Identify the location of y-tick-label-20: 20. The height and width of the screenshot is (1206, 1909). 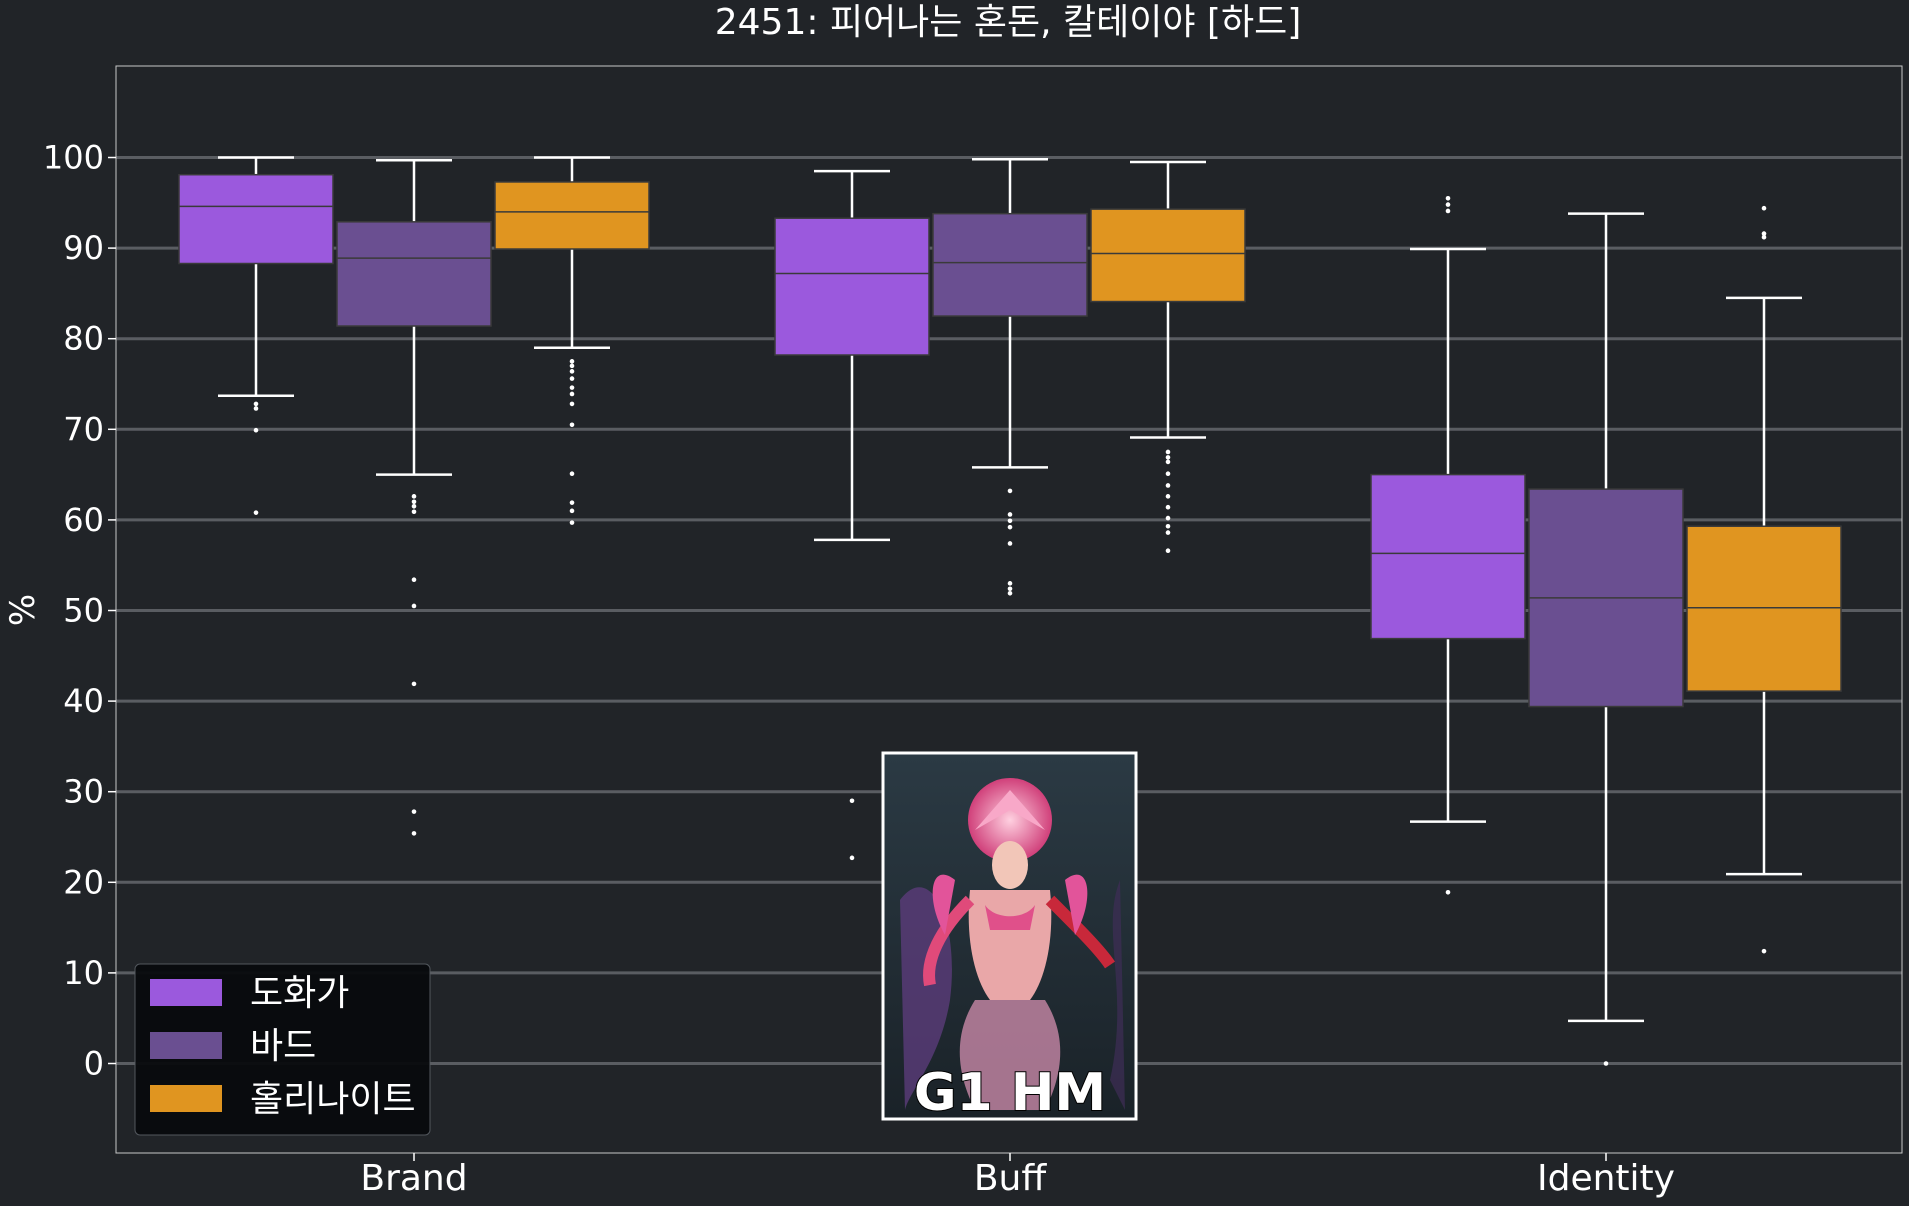
(83, 882).